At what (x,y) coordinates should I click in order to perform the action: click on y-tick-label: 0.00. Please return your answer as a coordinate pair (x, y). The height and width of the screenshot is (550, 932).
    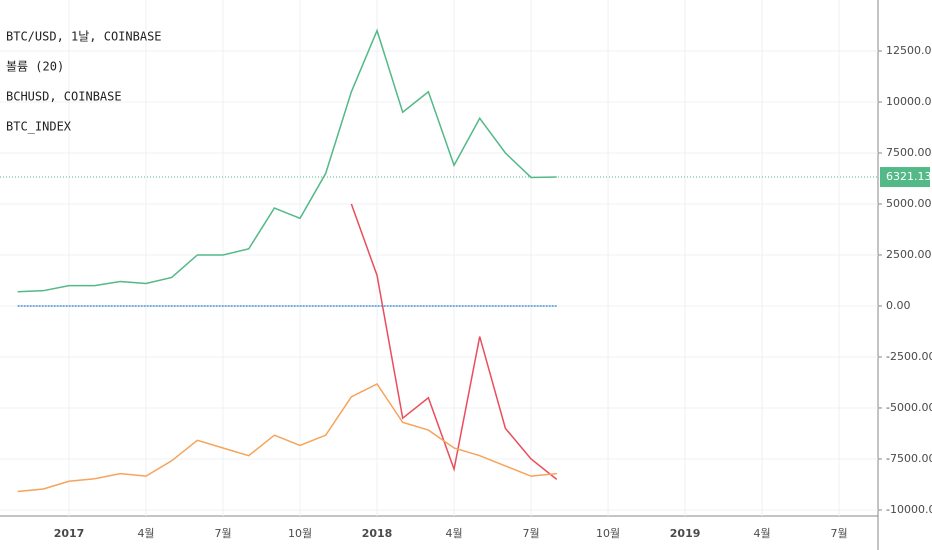
    Looking at the image, I should click on (898, 305).